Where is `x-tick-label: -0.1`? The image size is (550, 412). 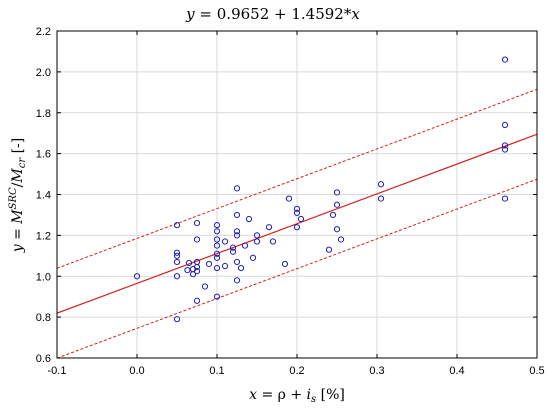 x-tick-label: -0.1 is located at coordinates (57, 371).